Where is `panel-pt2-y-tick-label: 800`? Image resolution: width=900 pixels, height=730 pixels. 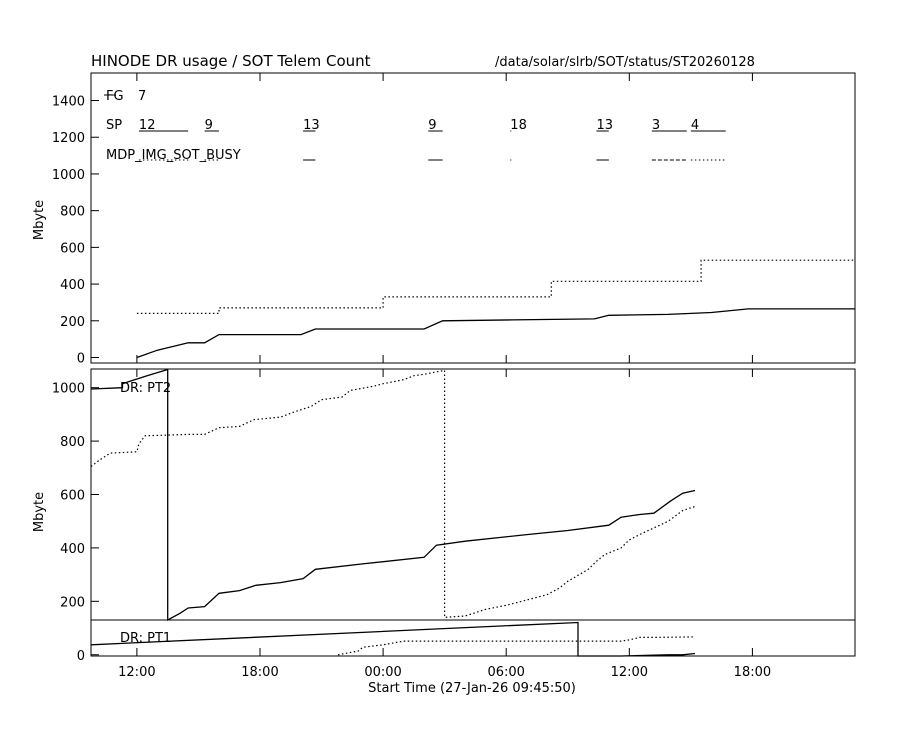 panel-pt2-y-tick-label: 800 is located at coordinates (72, 442).